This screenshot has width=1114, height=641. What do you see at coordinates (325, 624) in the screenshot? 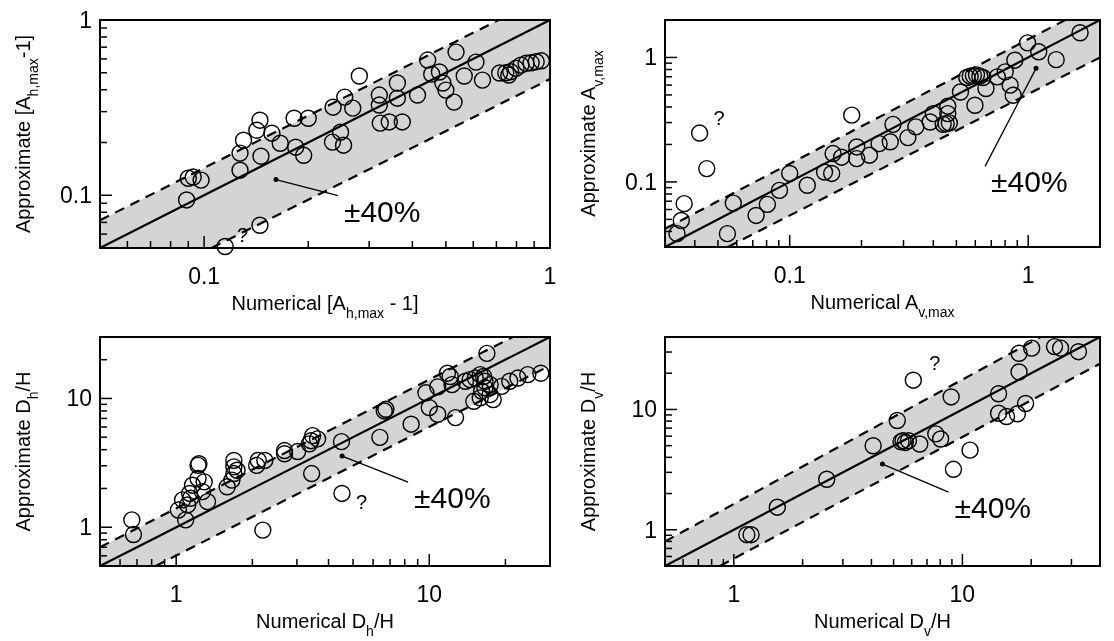
I see `x-axis-title: Numerical D$_{h}$/H` at bounding box center [325, 624].